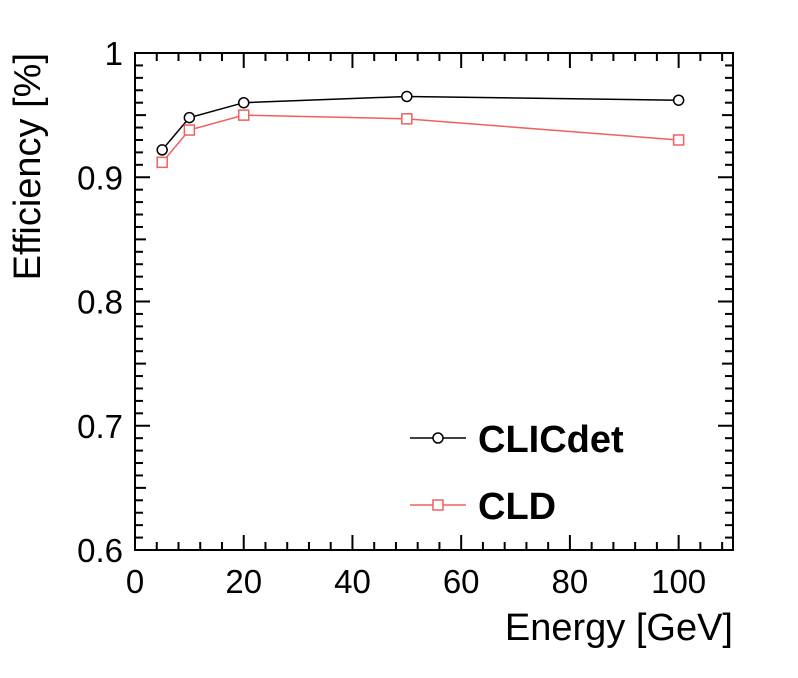  I want to click on series-line, so click(420, 138).